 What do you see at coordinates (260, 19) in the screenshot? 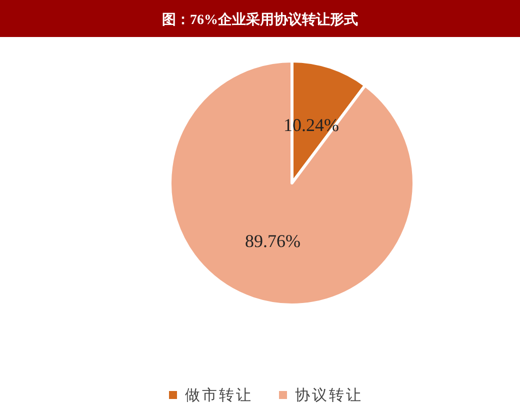
I see `chart-title: 图：76%企业采用协议转让形式` at bounding box center [260, 19].